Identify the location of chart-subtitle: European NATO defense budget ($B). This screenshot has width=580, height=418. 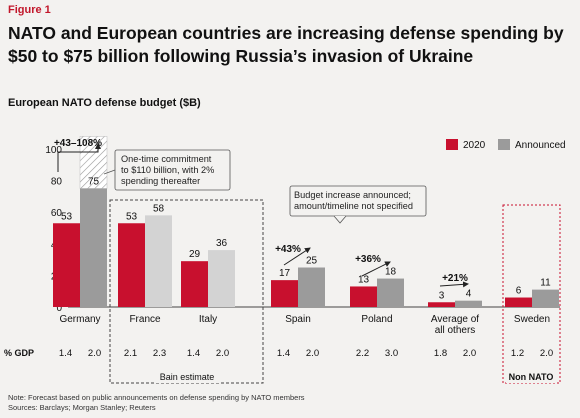
(104, 103).